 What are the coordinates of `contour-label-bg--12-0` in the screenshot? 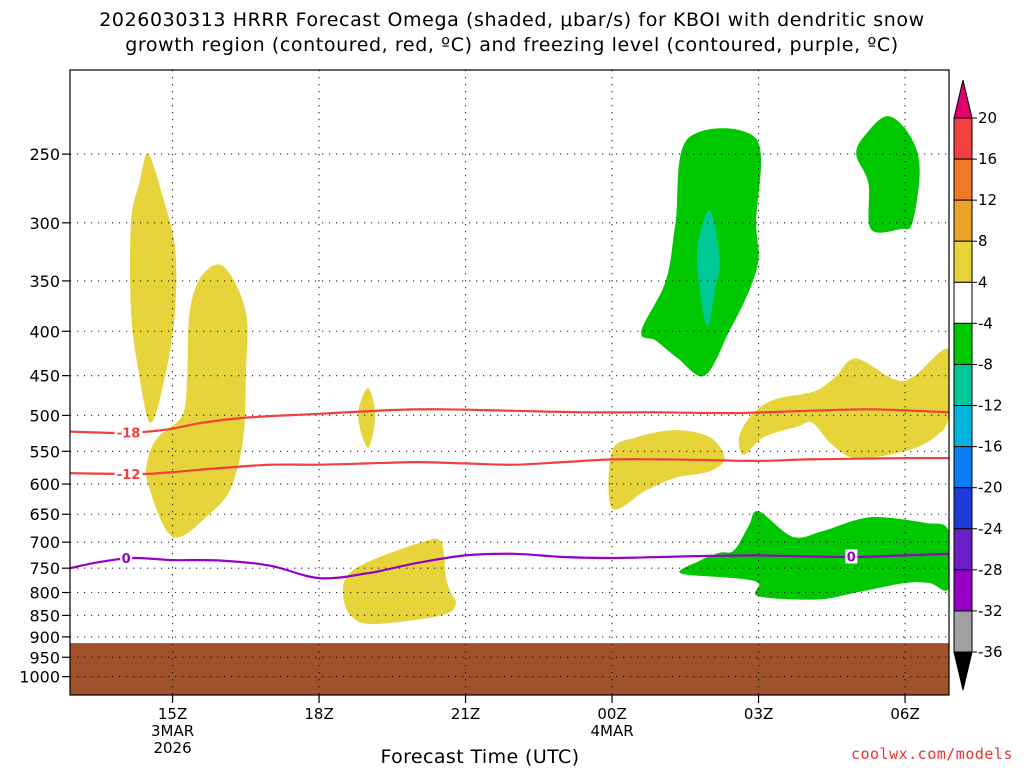 It's located at (128, 473).